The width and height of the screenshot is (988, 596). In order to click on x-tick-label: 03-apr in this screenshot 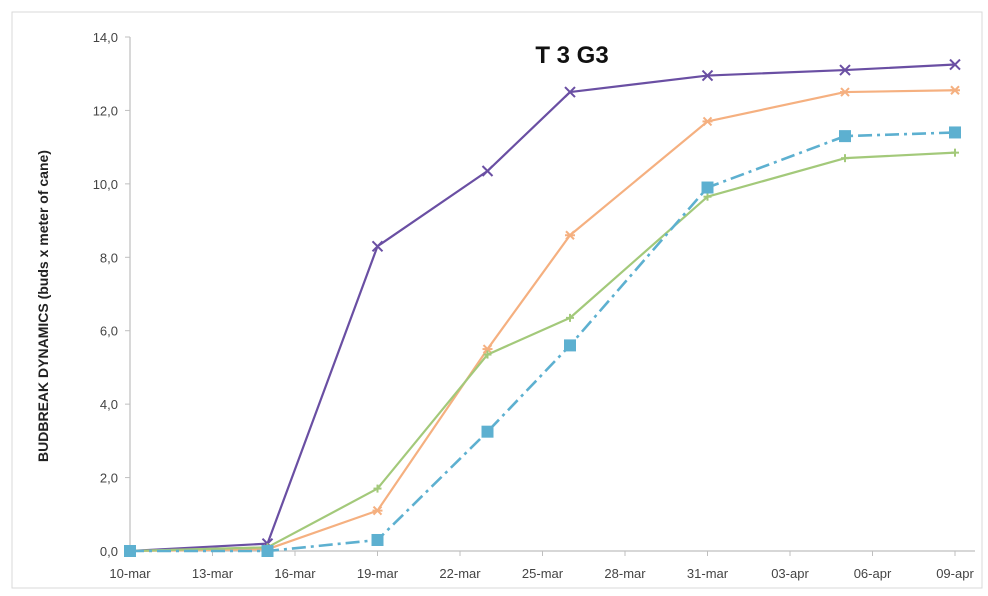, I will do `click(790, 573)`.